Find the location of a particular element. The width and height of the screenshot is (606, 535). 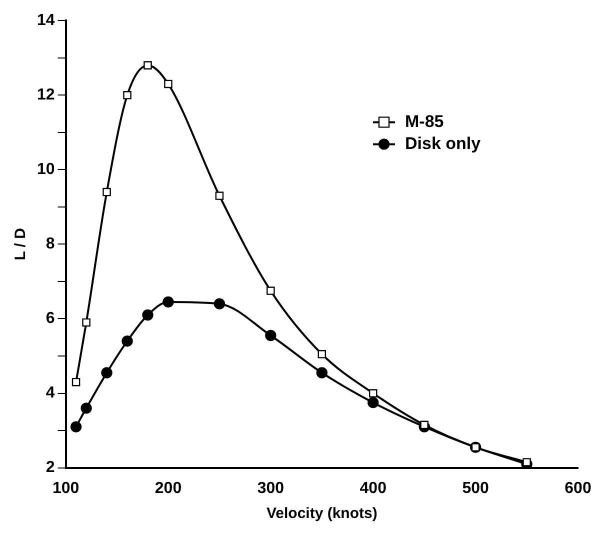

x-tick-label: 200 is located at coordinates (168, 488).